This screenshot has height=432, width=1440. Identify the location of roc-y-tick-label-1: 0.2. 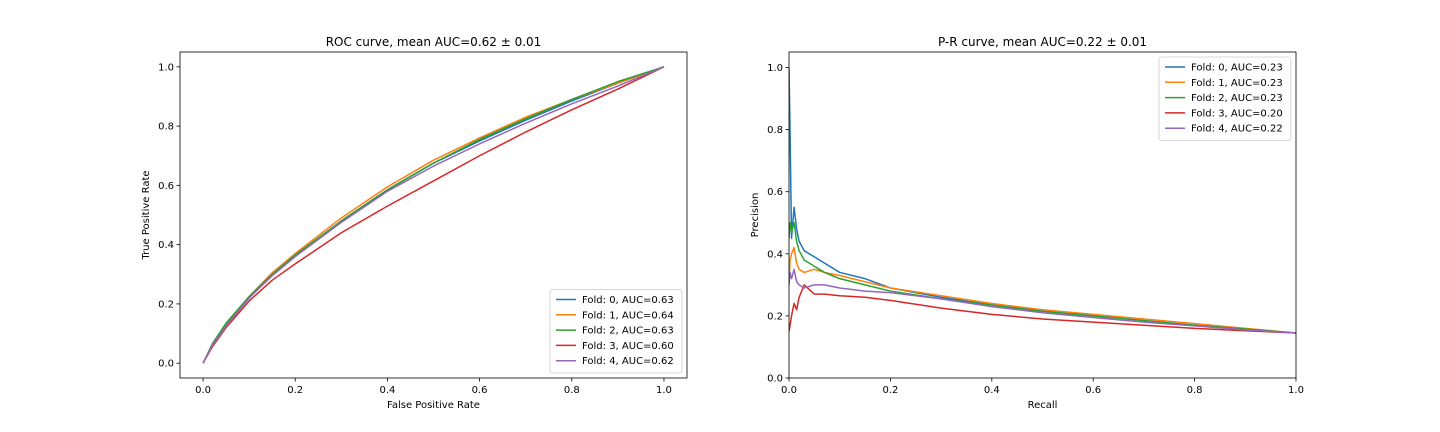
(166, 304).